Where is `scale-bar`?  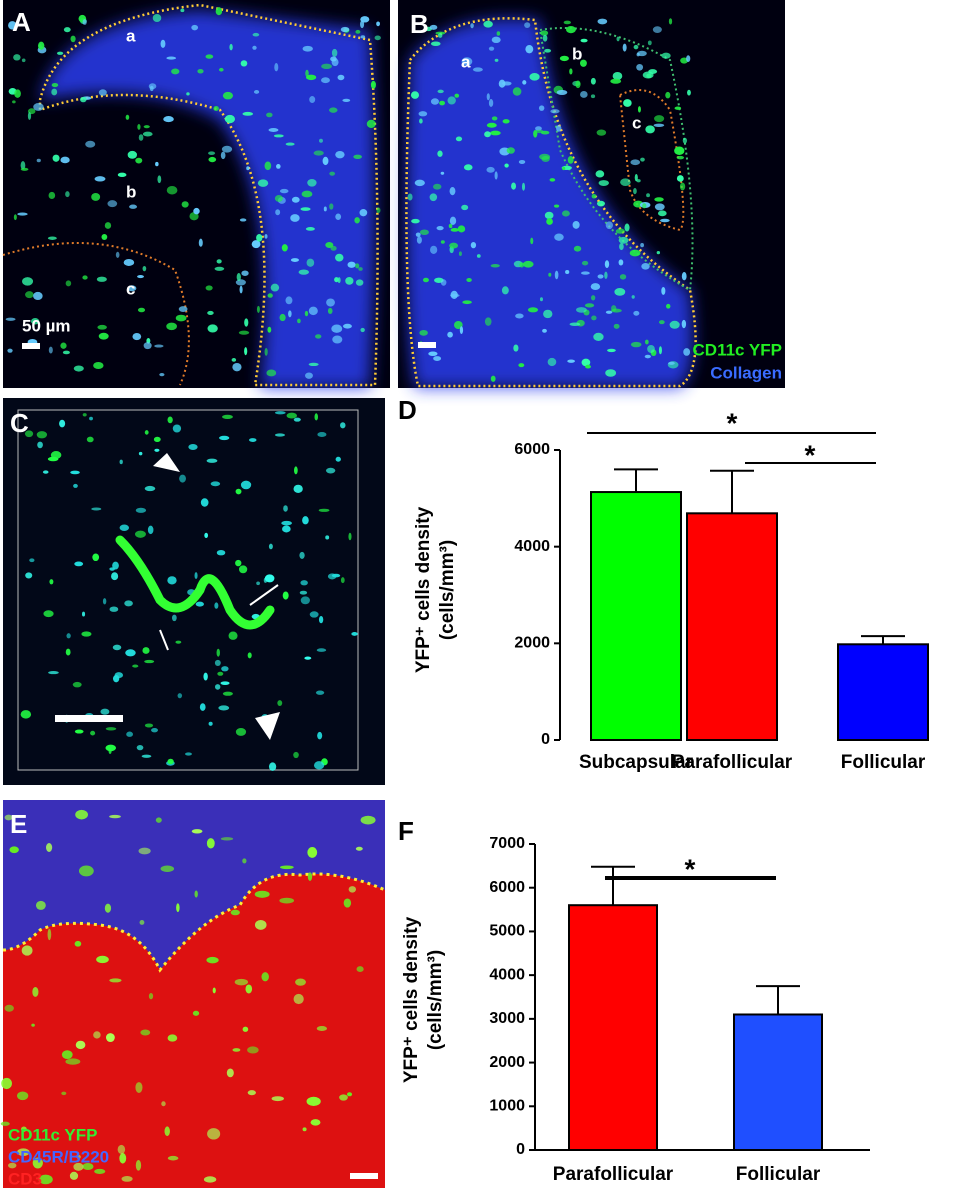
scale-bar is located at coordinates (364, 1176).